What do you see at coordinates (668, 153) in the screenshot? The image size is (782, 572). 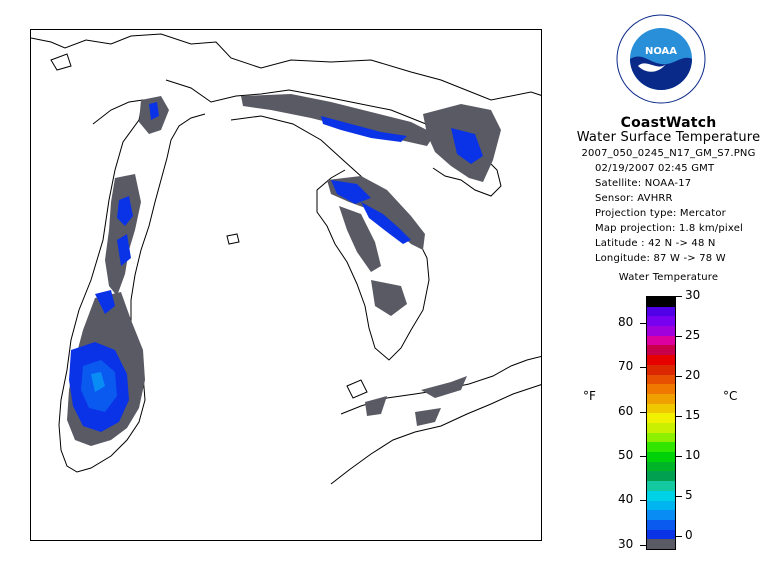 I see `image-filename: 2007_050_0245_N17_GM_S7.PNG` at bounding box center [668, 153].